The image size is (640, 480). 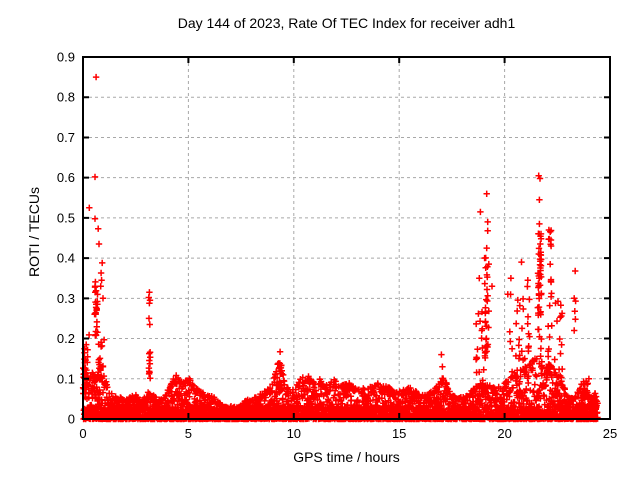 What do you see at coordinates (82, 433) in the screenshot?
I see `x-tick-label: 0` at bounding box center [82, 433].